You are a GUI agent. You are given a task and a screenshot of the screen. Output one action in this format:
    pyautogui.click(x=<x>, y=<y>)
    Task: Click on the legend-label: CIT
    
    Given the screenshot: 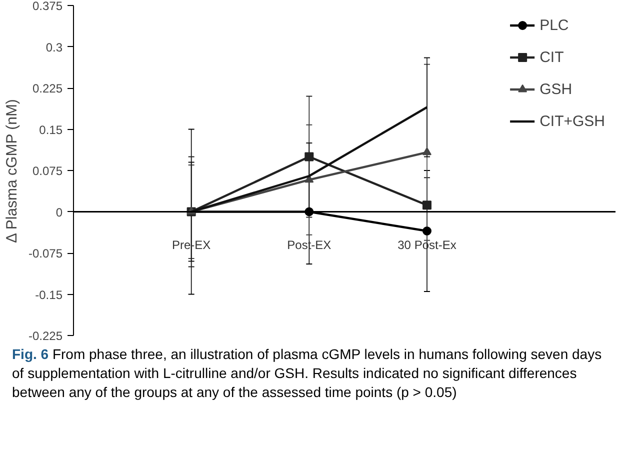 What is the action you would take?
    pyautogui.click(x=552, y=57)
    